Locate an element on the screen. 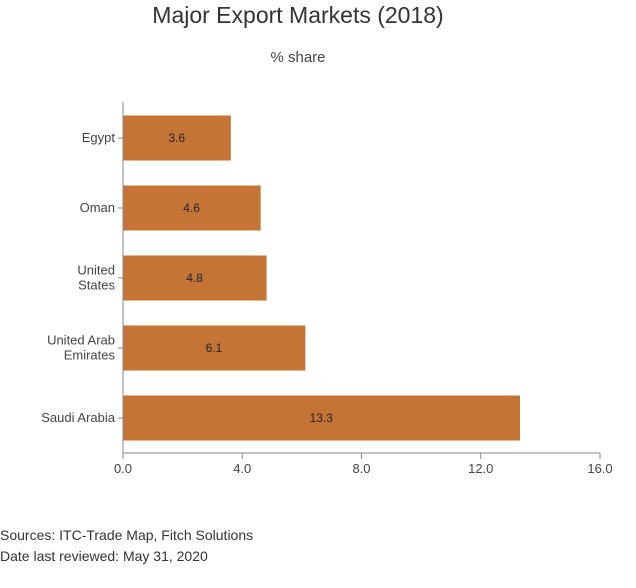 This screenshot has height=588, width=636. data-label: 3.6 is located at coordinates (176, 138).